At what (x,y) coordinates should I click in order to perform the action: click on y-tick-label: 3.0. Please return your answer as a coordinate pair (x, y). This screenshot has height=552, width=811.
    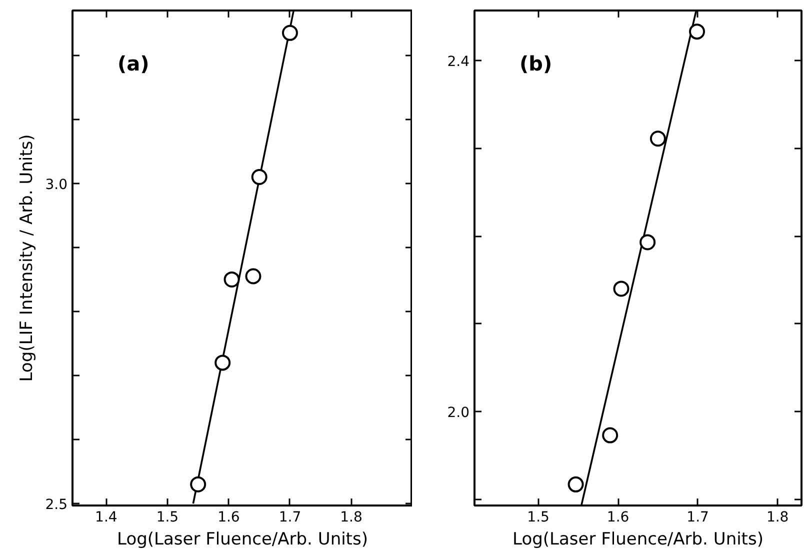
    Looking at the image, I should click on (56, 184).